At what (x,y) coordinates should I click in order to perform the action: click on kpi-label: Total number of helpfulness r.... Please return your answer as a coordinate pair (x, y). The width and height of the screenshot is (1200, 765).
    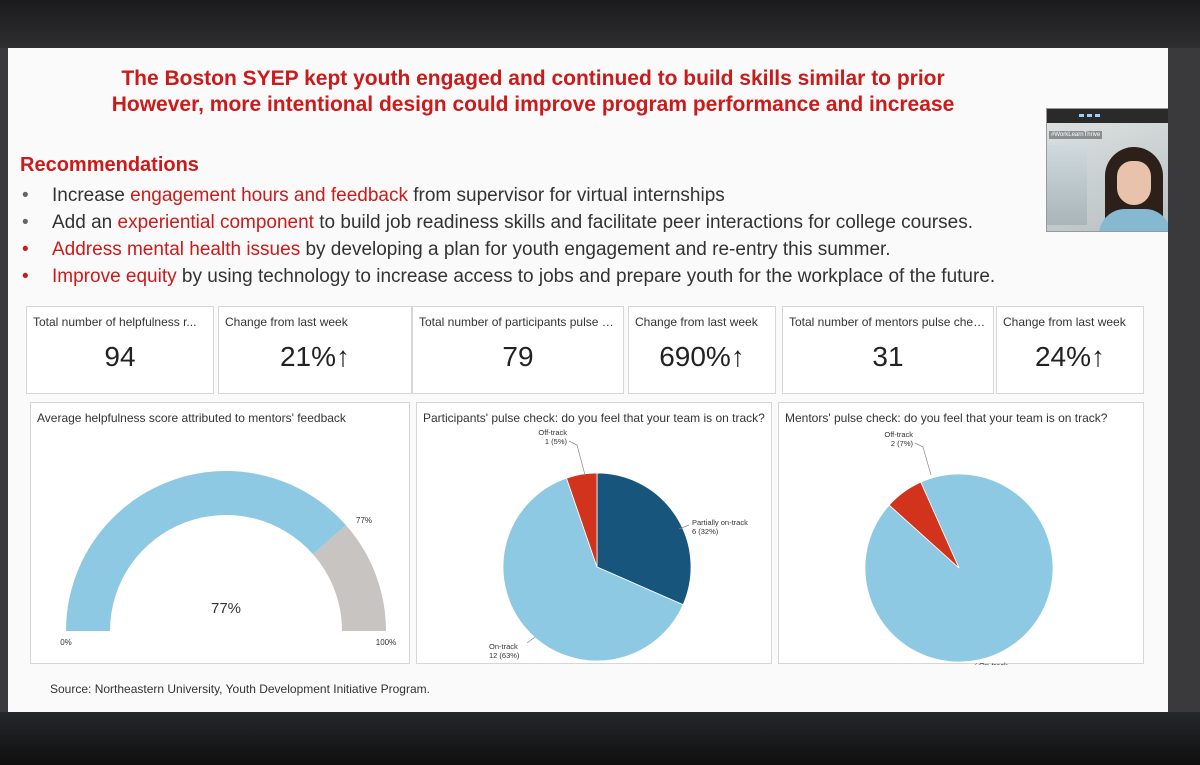
    Looking at the image, I should click on (115, 322).